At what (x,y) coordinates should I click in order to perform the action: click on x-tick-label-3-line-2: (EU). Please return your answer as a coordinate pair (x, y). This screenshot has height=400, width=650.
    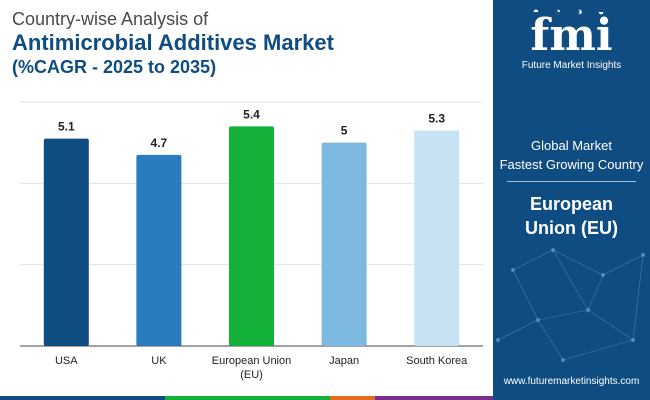
    Looking at the image, I should click on (251, 375).